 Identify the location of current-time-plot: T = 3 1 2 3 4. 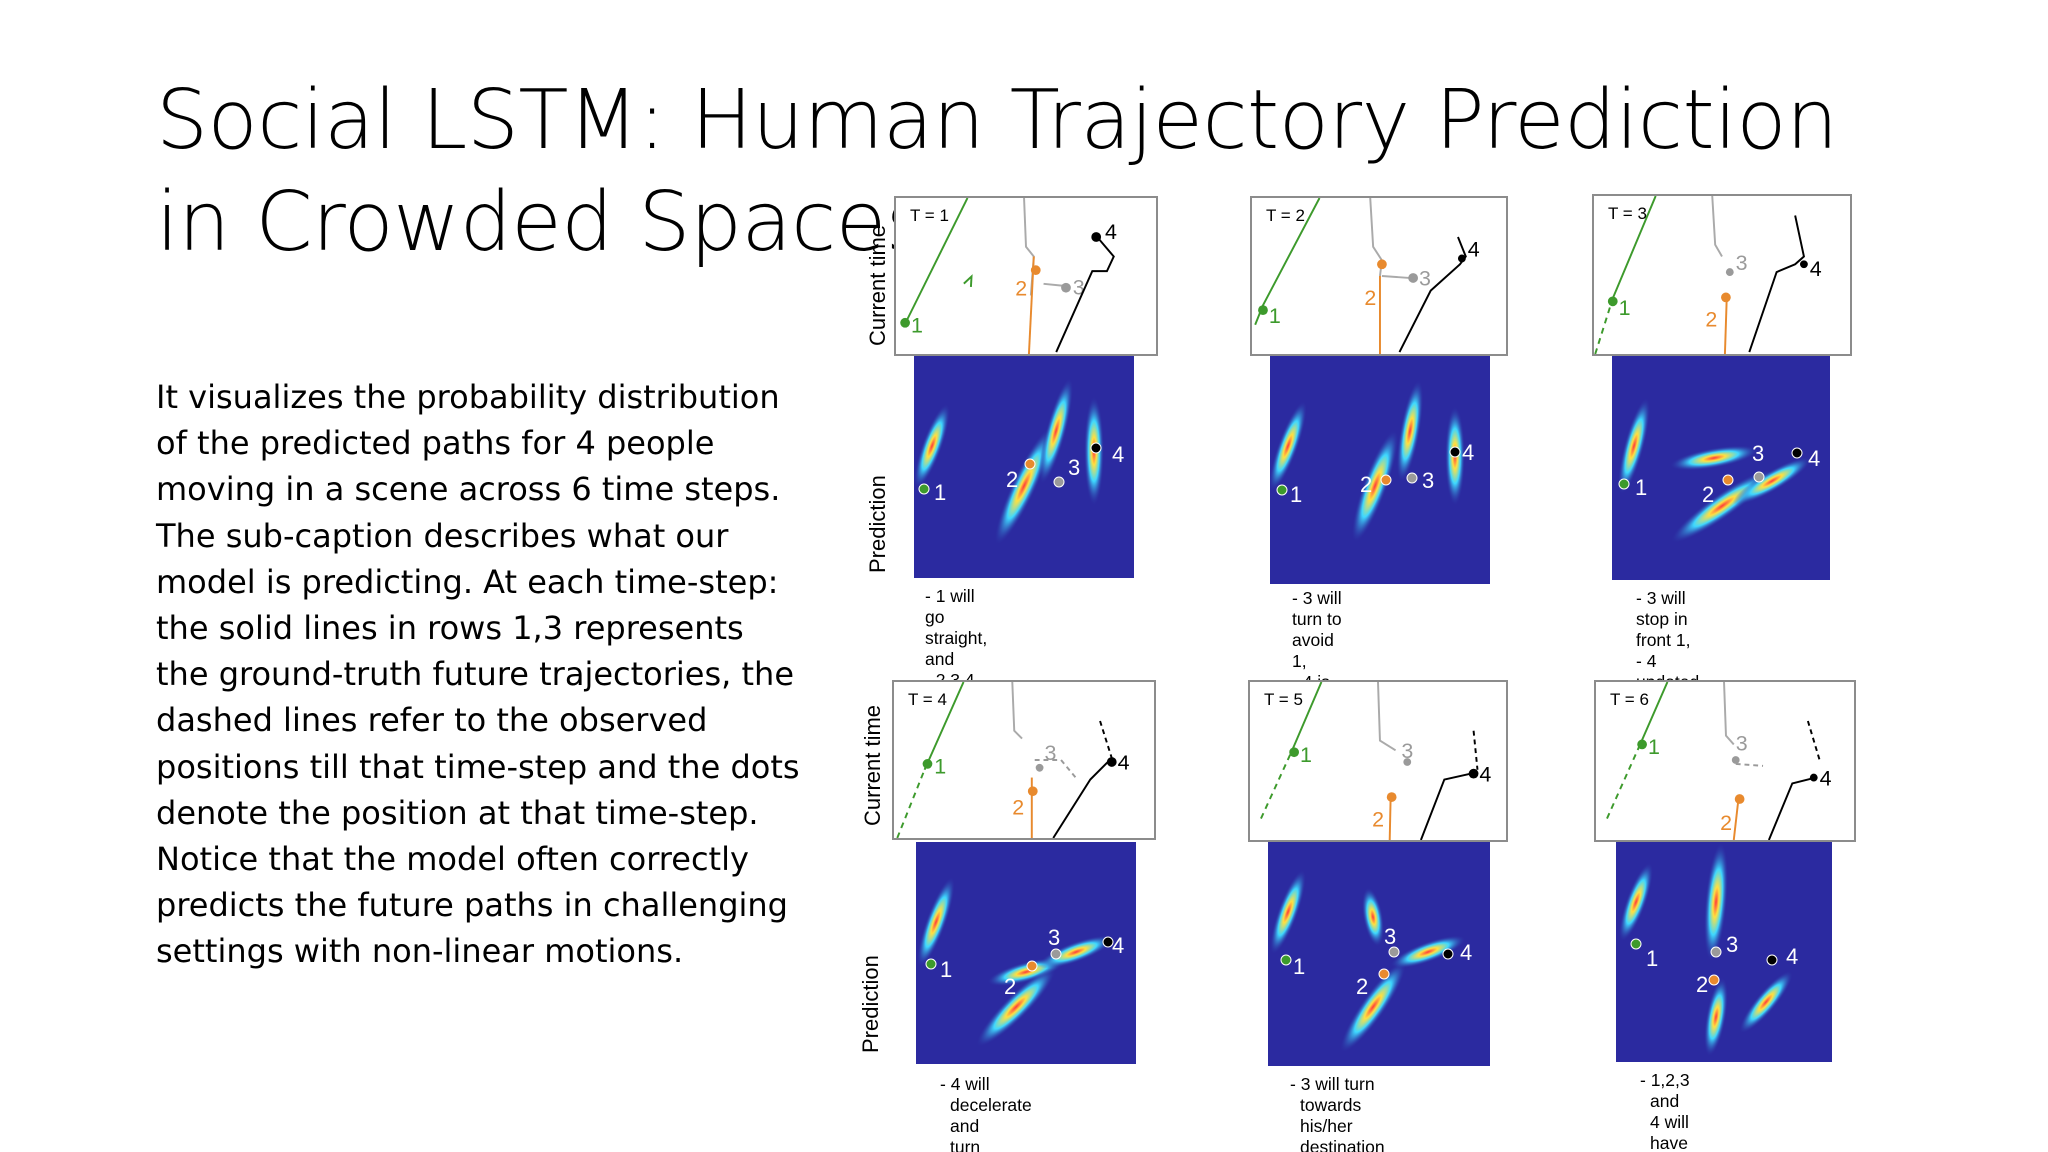
(1722, 275).